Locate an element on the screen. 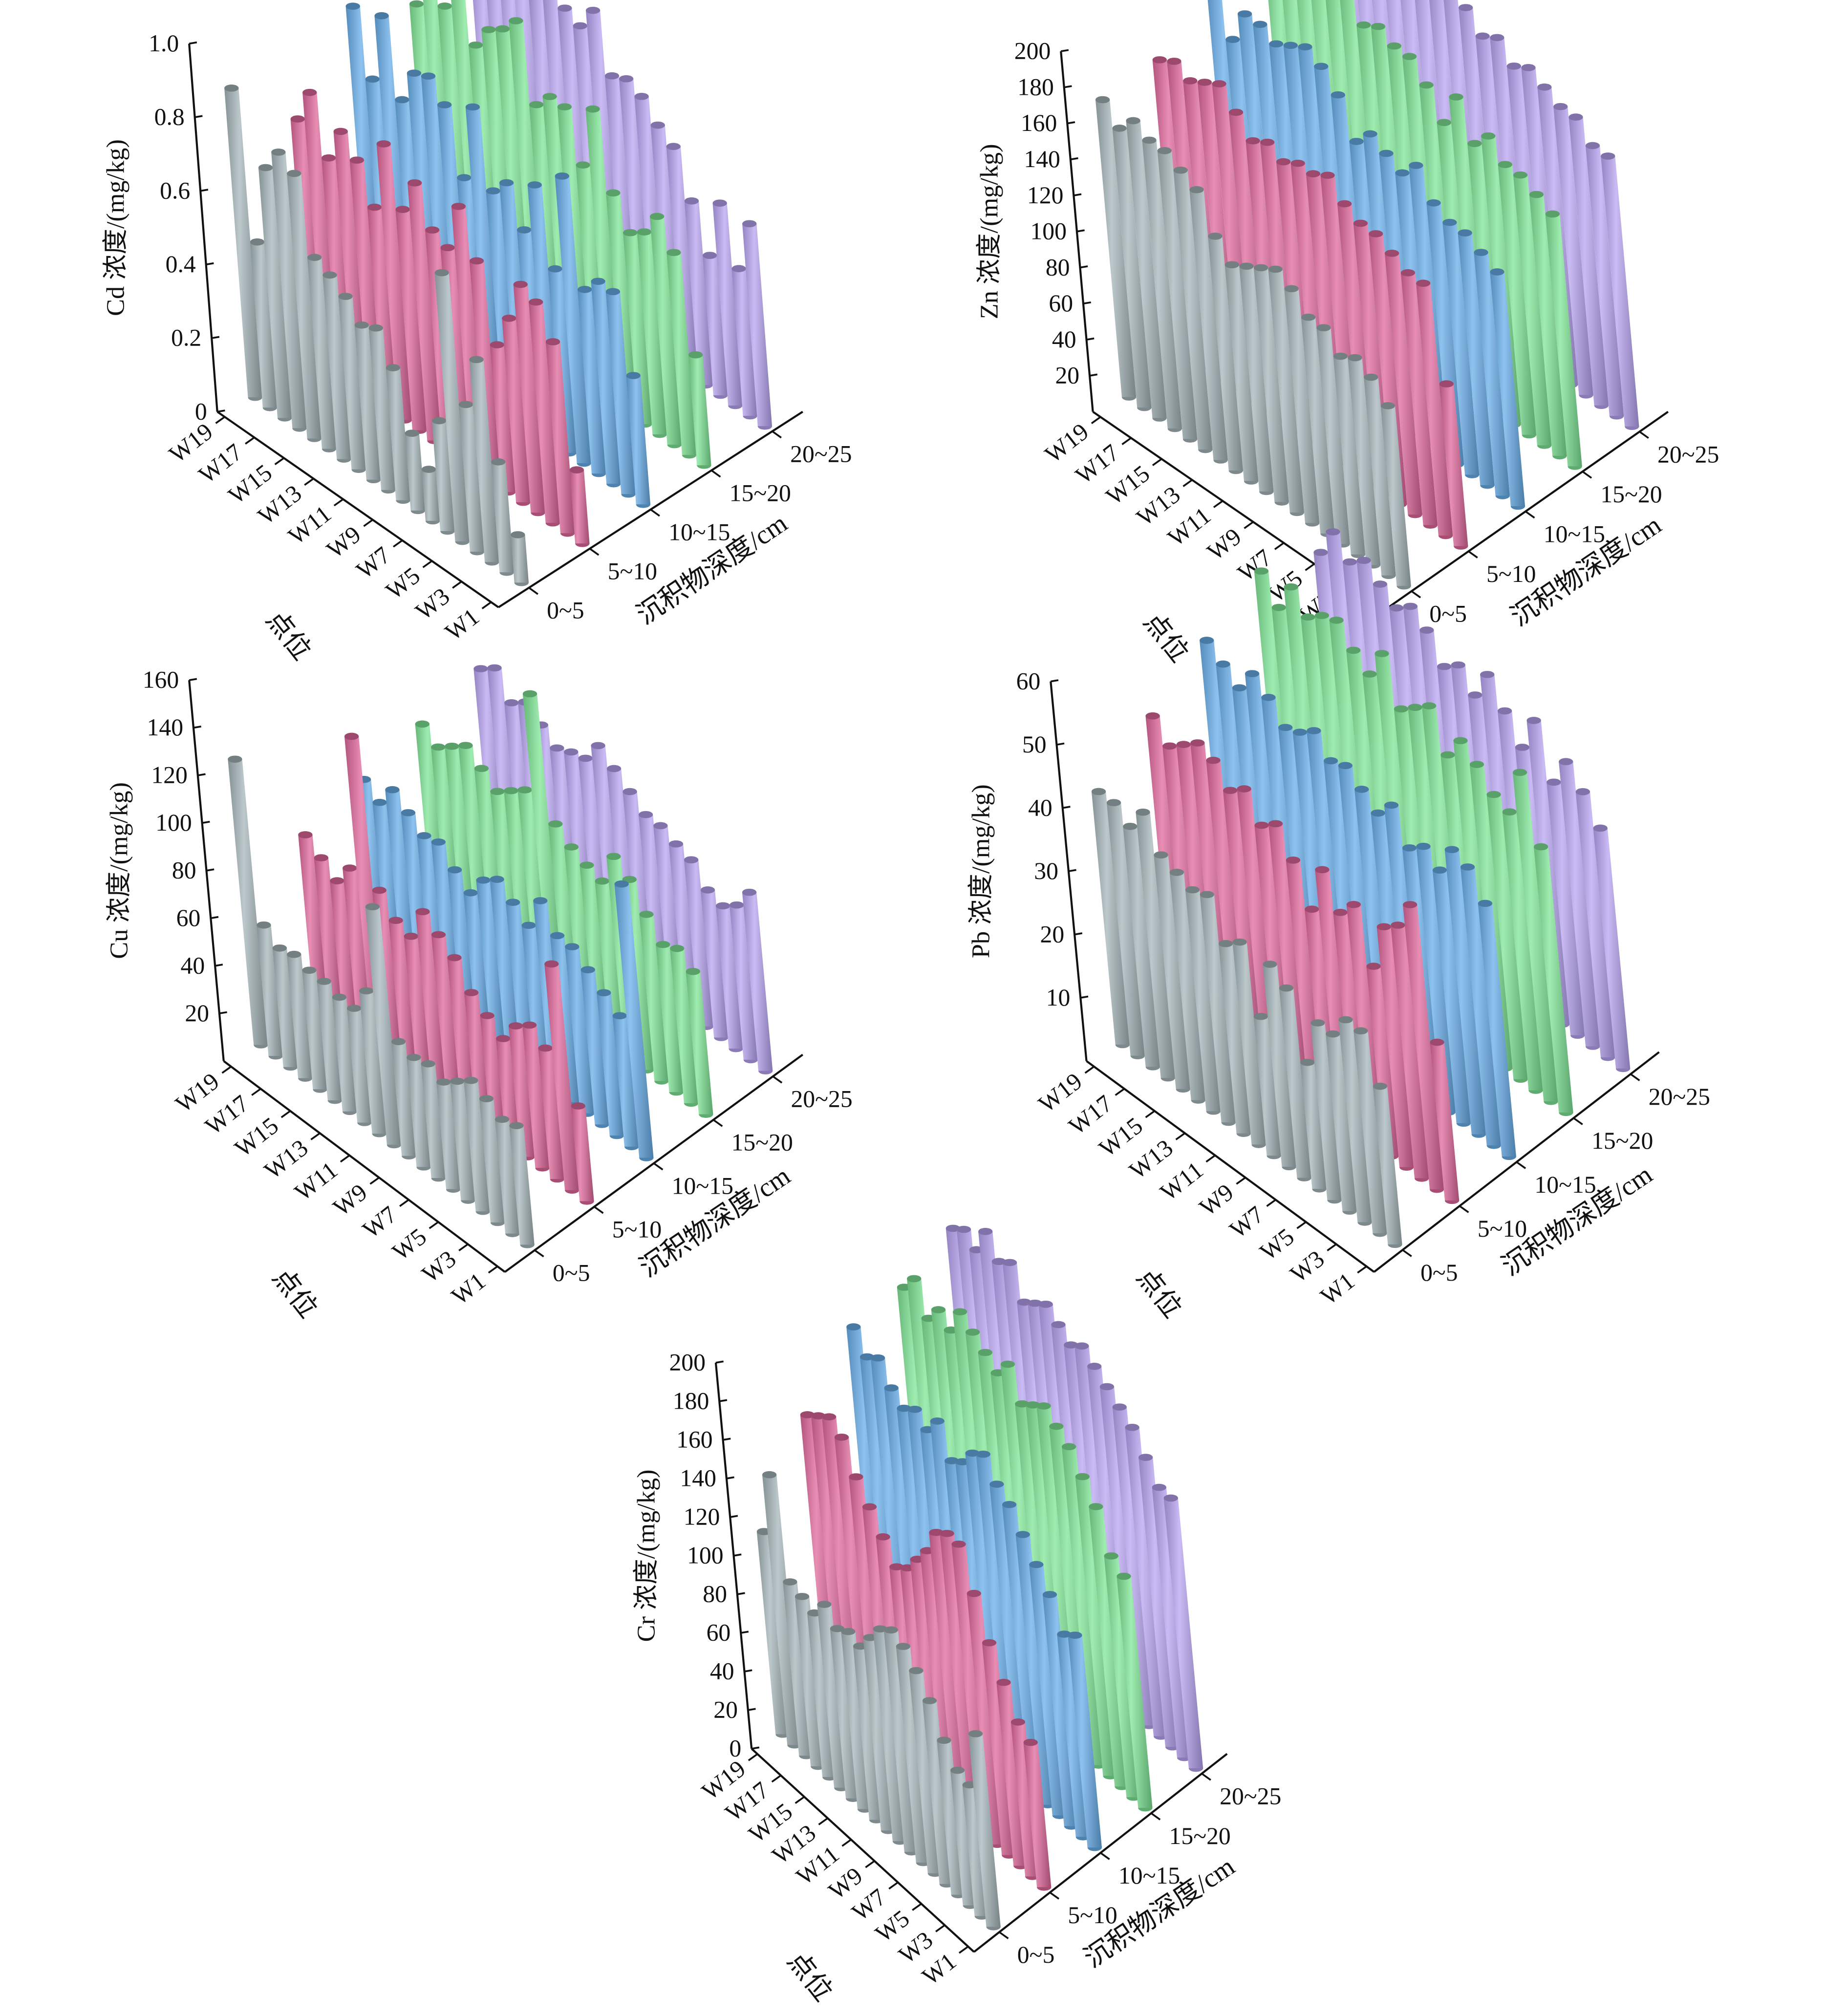 The image size is (1847, 2016). bar-W13-0~5 is located at coordinates (1208, 325).